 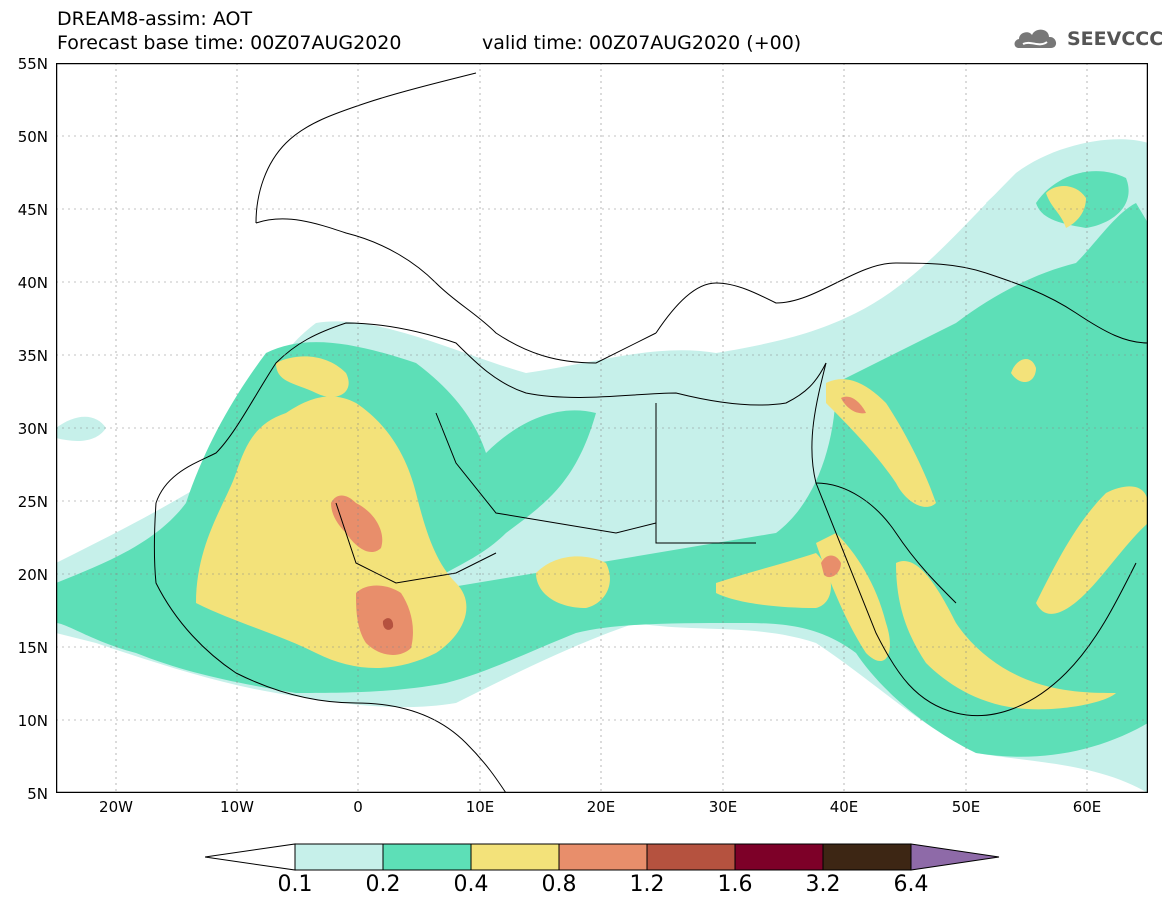 I want to click on colorbar-arrow-high, so click(x=955, y=857).